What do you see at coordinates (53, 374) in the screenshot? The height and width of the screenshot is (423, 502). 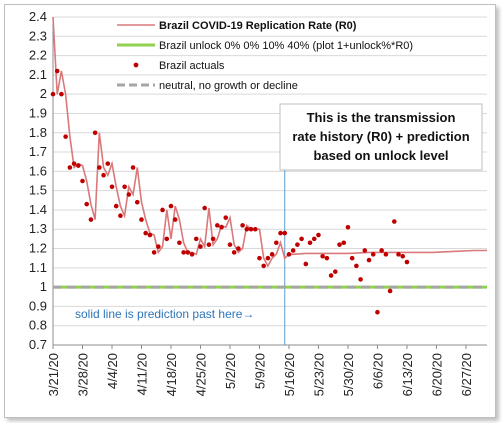 I see `x-tick-label: 3/21/20` at bounding box center [53, 374].